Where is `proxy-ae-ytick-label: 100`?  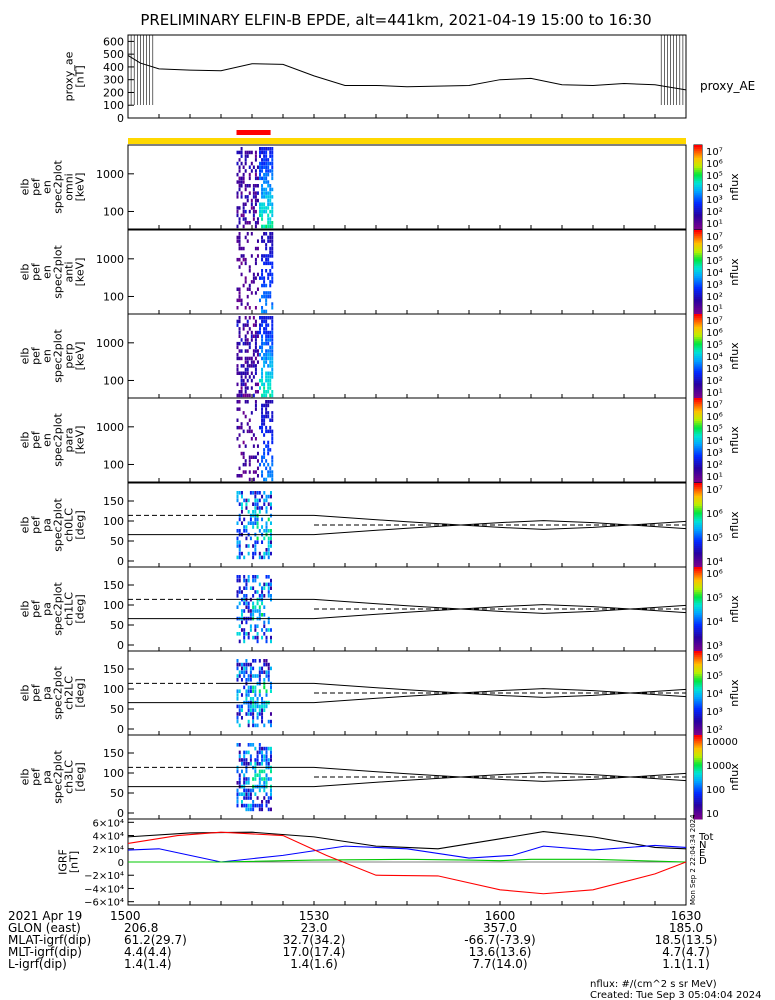 proxy-ae-ytick-label: 100 is located at coordinates (113, 105).